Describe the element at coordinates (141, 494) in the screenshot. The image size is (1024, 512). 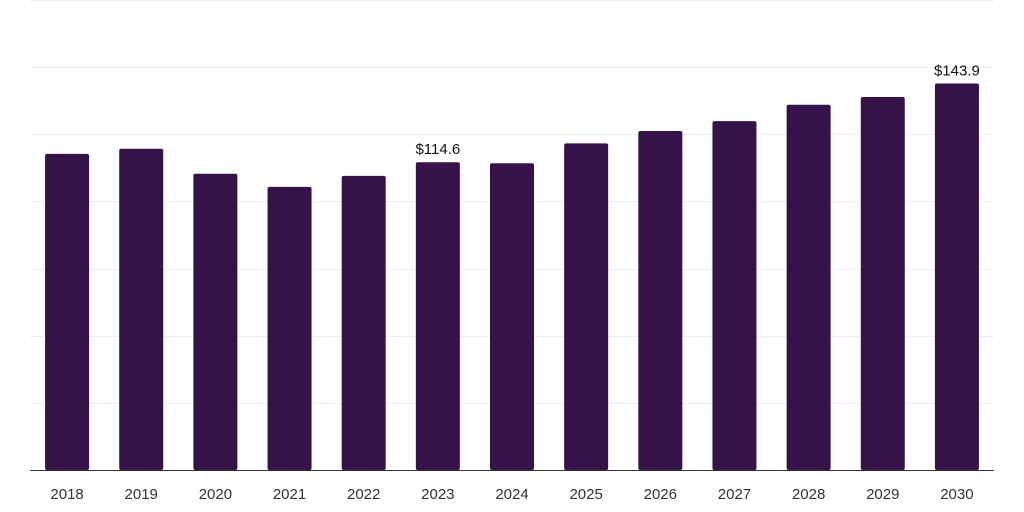
I see `x-tick-label: 2019` at that location.